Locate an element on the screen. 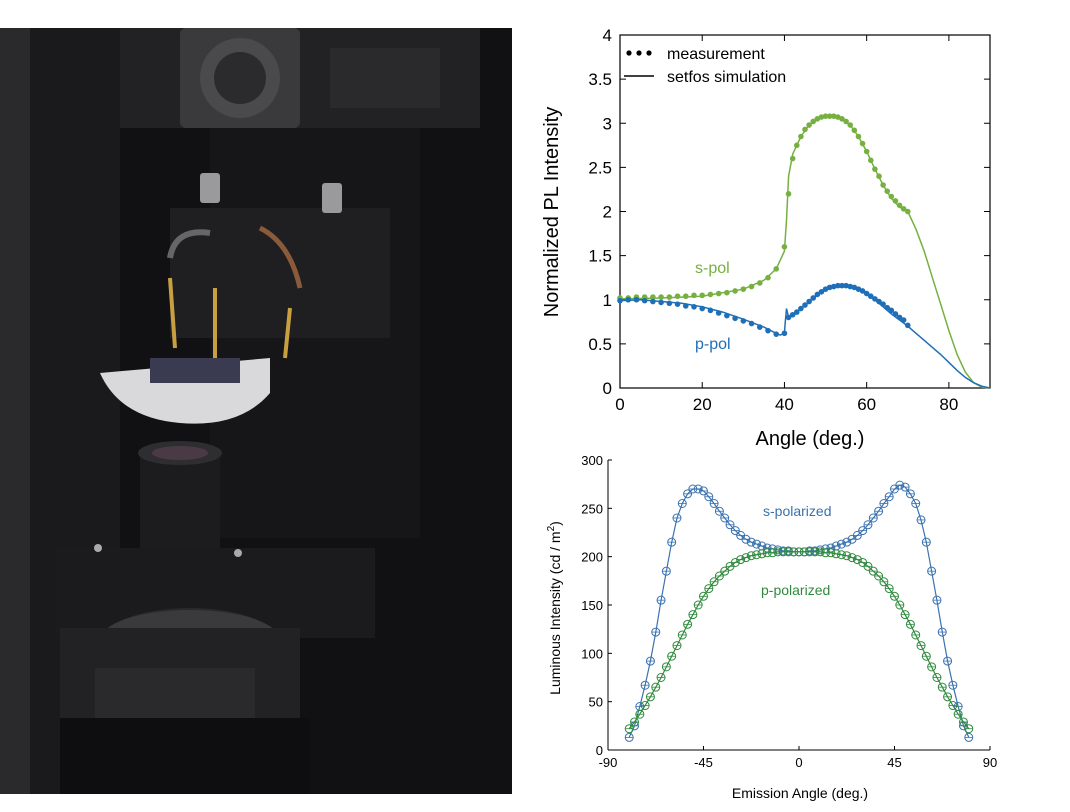 This screenshot has width=1070, height=812. s-pol-label: s-pol is located at coordinates (712, 268).